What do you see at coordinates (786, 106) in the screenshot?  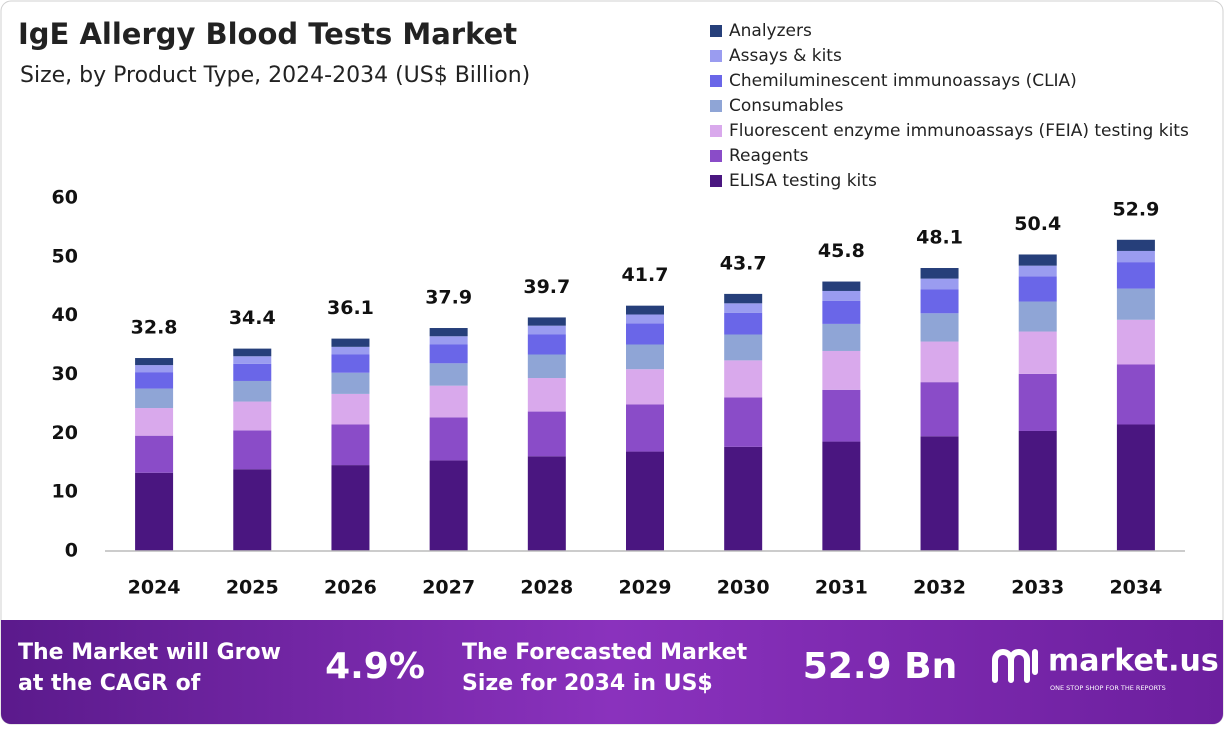 I see `legend-label: Consumables` at bounding box center [786, 106].